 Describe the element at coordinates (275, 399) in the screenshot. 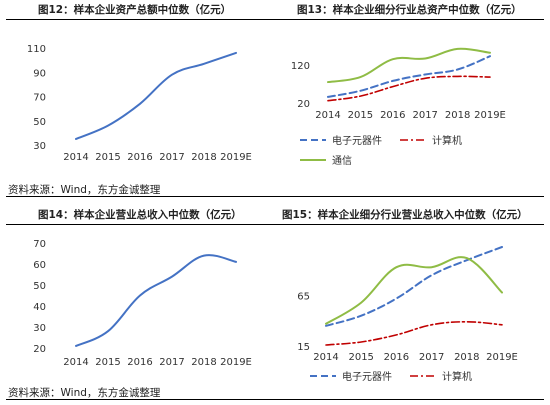

I see `bottom-divider` at that location.